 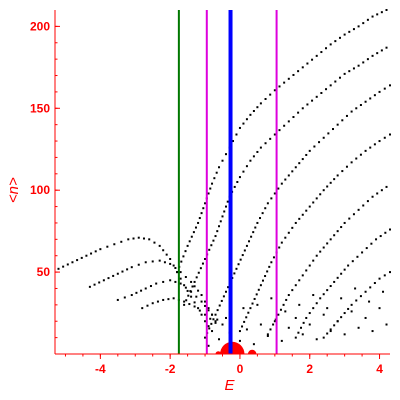 What do you see at coordinates (40, 190) in the screenshot?
I see `y-tick-label: 100` at bounding box center [40, 190].